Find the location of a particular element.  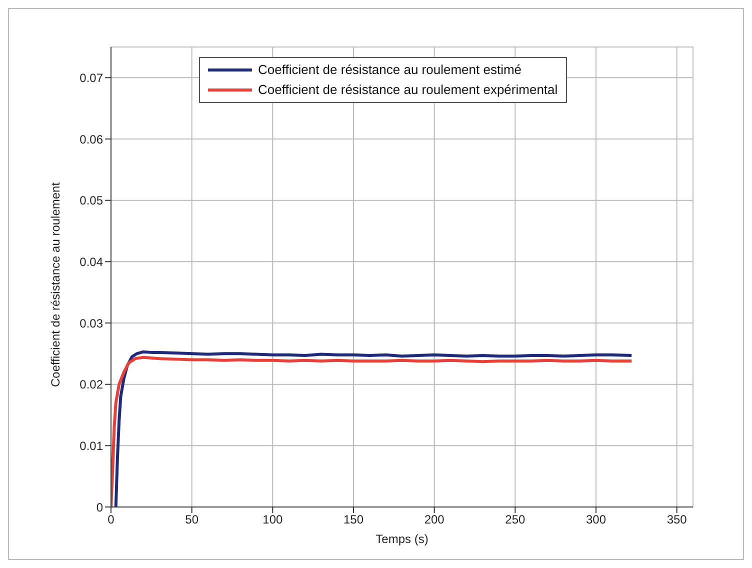

x-tick-label: 0 is located at coordinates (111, 519).